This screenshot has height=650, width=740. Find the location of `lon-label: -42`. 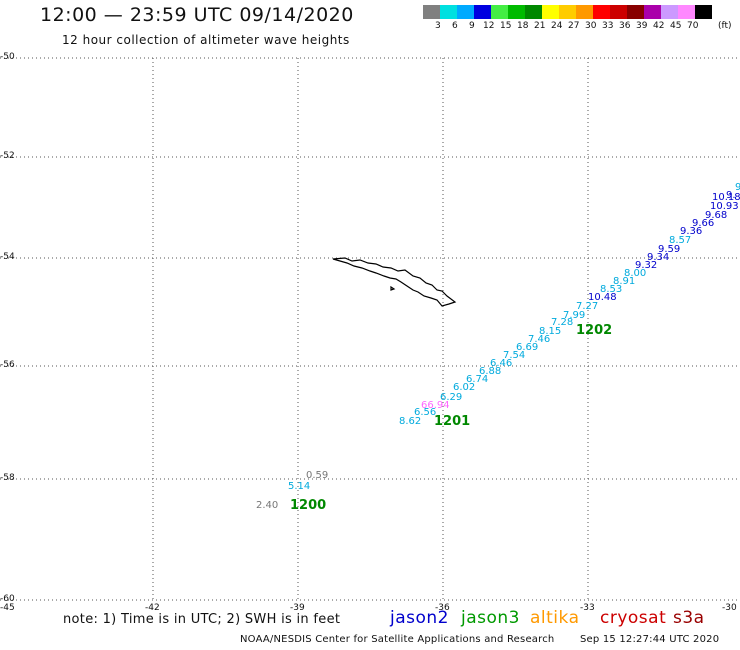

lon-label: -42 is located at coordinates (152, 608).